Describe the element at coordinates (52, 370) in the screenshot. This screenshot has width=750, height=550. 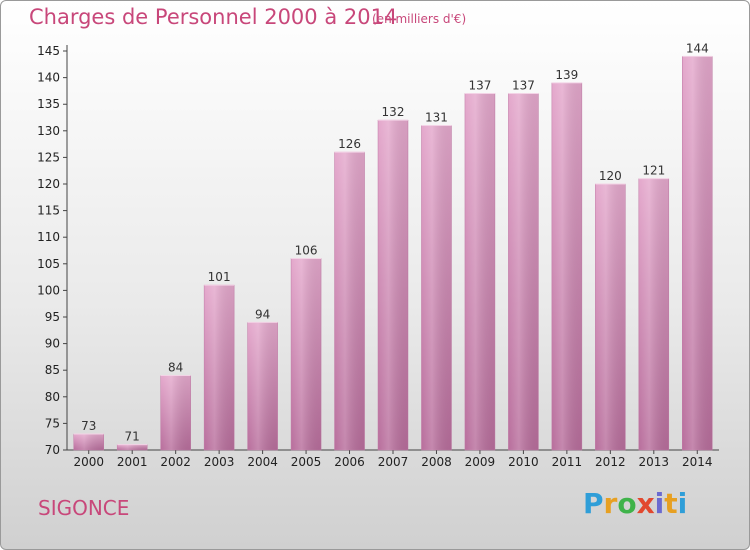
I see `y-tick-label: 85` at that location.